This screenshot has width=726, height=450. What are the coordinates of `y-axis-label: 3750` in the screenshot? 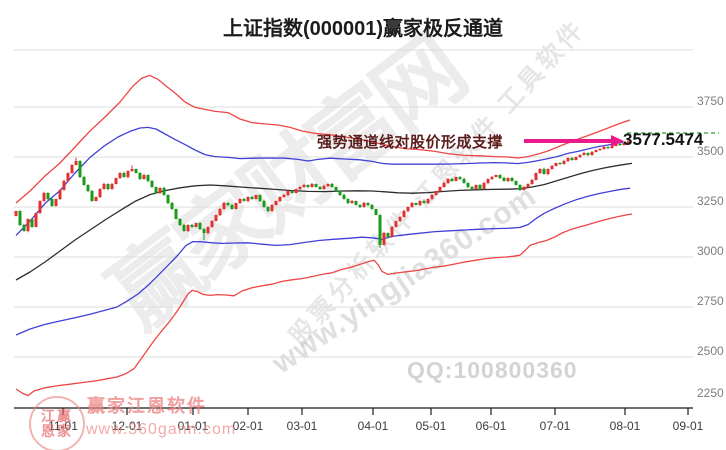 It's located at (710, 101).